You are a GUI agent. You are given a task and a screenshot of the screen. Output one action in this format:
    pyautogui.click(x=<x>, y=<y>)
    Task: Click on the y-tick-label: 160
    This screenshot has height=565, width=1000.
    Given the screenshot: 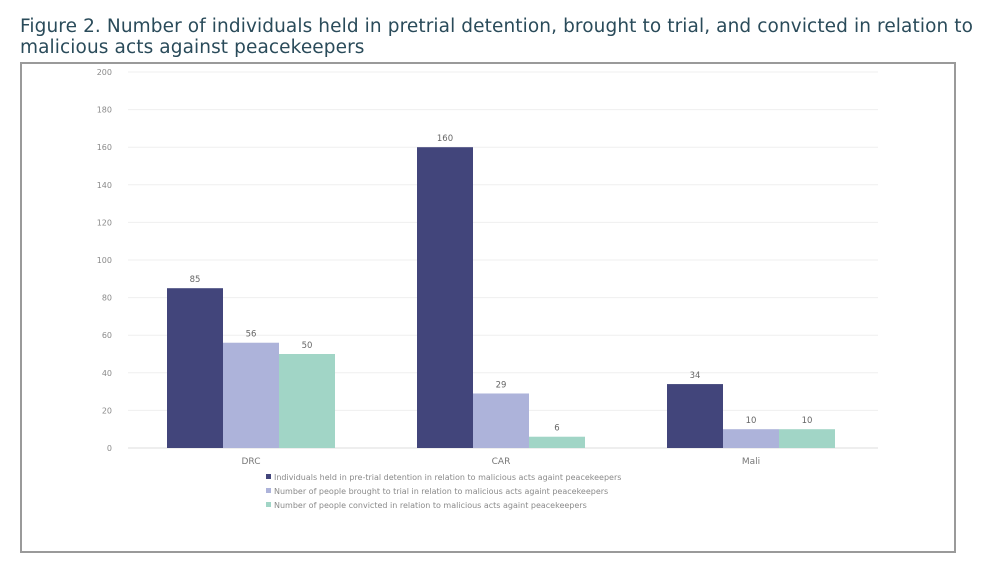 What is the action you would take?
    pyautogui.click(x=104, y=147)
    